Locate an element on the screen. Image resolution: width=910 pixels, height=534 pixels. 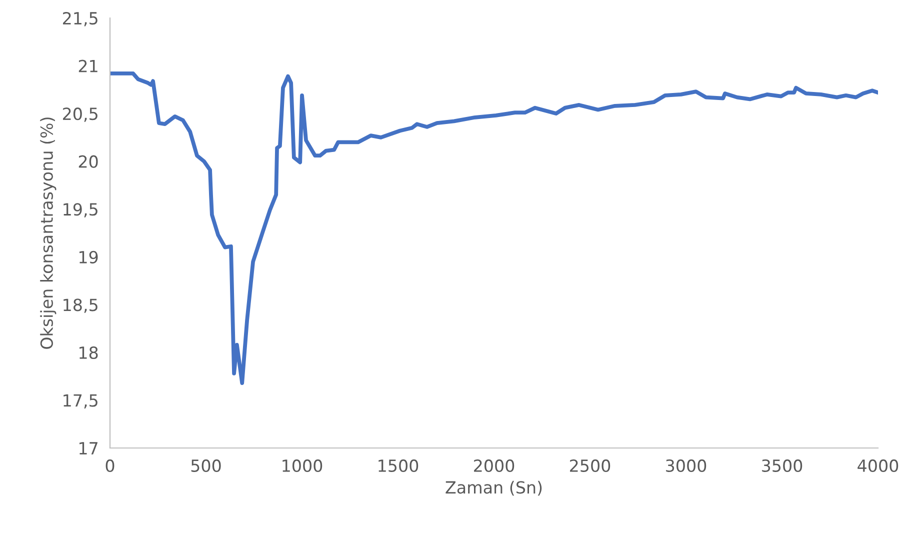
x-tick-label: 3000 is located at coordinates (686, 465).